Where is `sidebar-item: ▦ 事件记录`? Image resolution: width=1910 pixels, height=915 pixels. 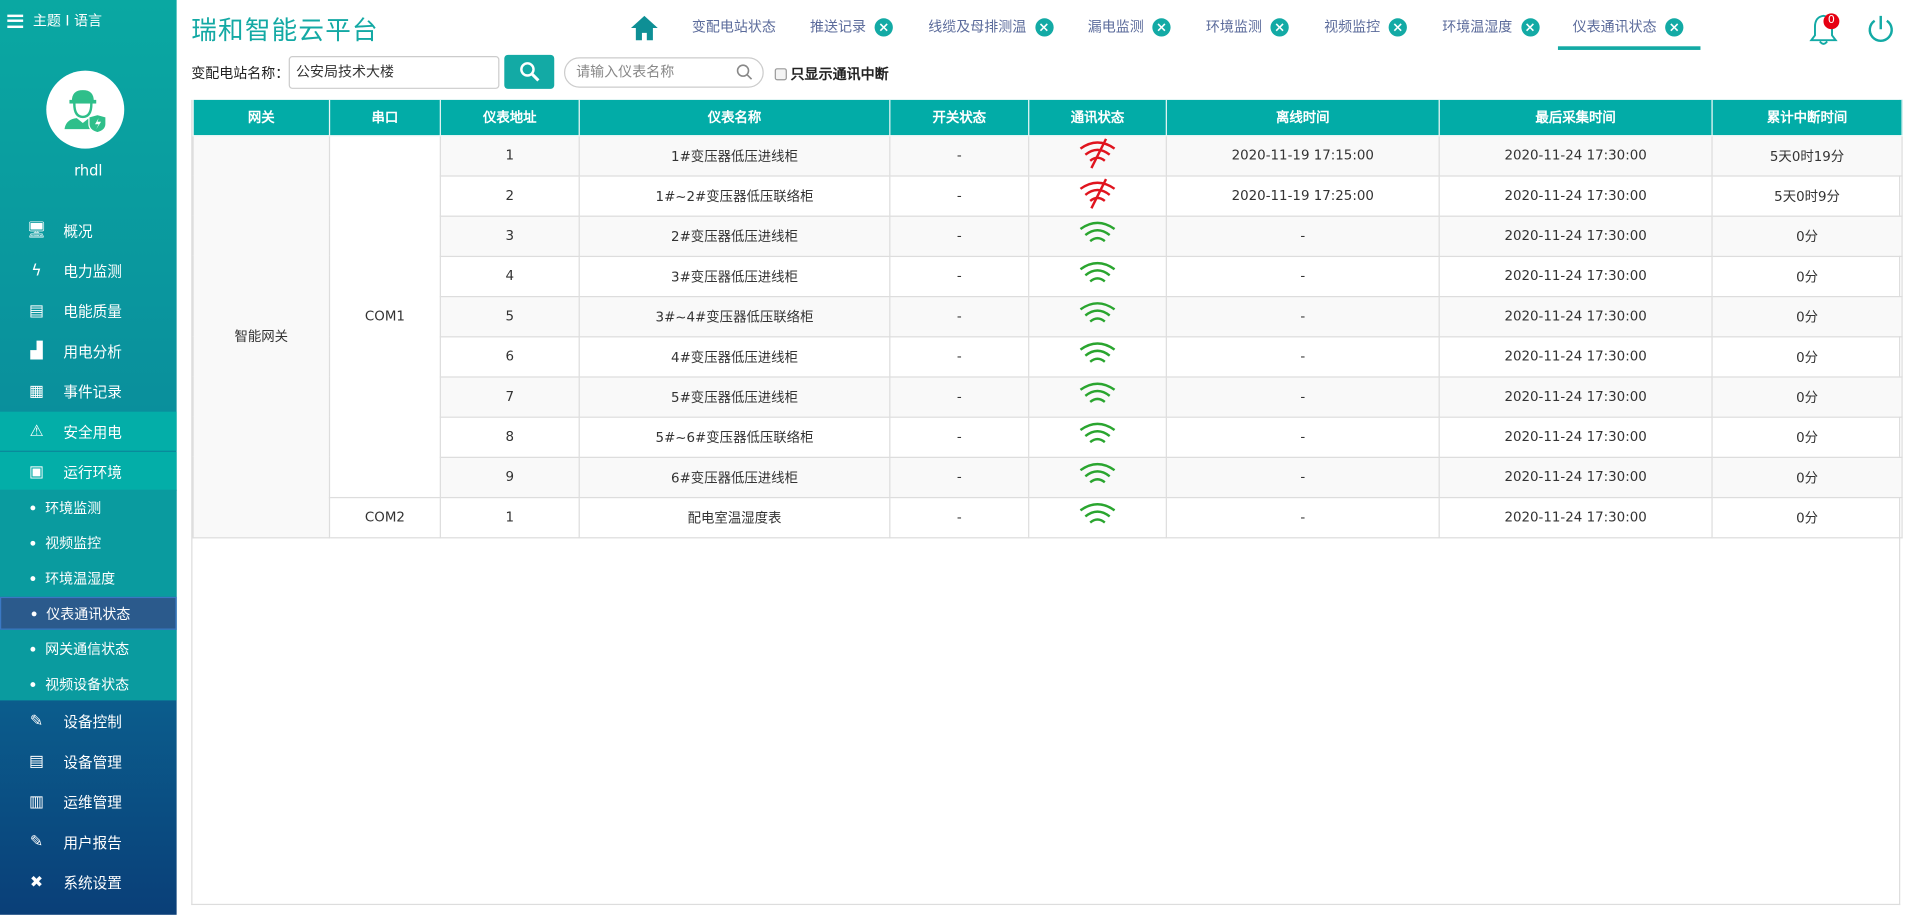
sidebar-item: ▦ 事件记录 is located at coordinates (88, 391).